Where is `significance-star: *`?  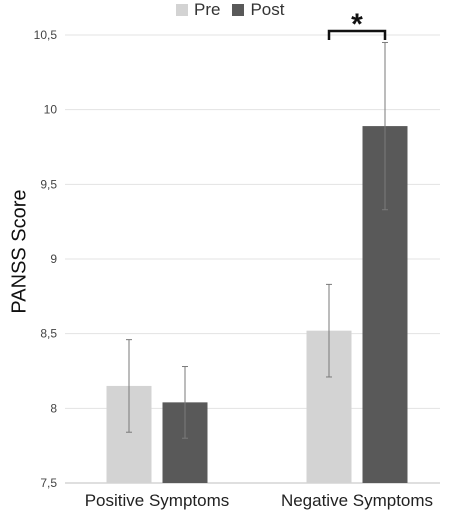 significance-star: * is located at coordinates (357, 24).